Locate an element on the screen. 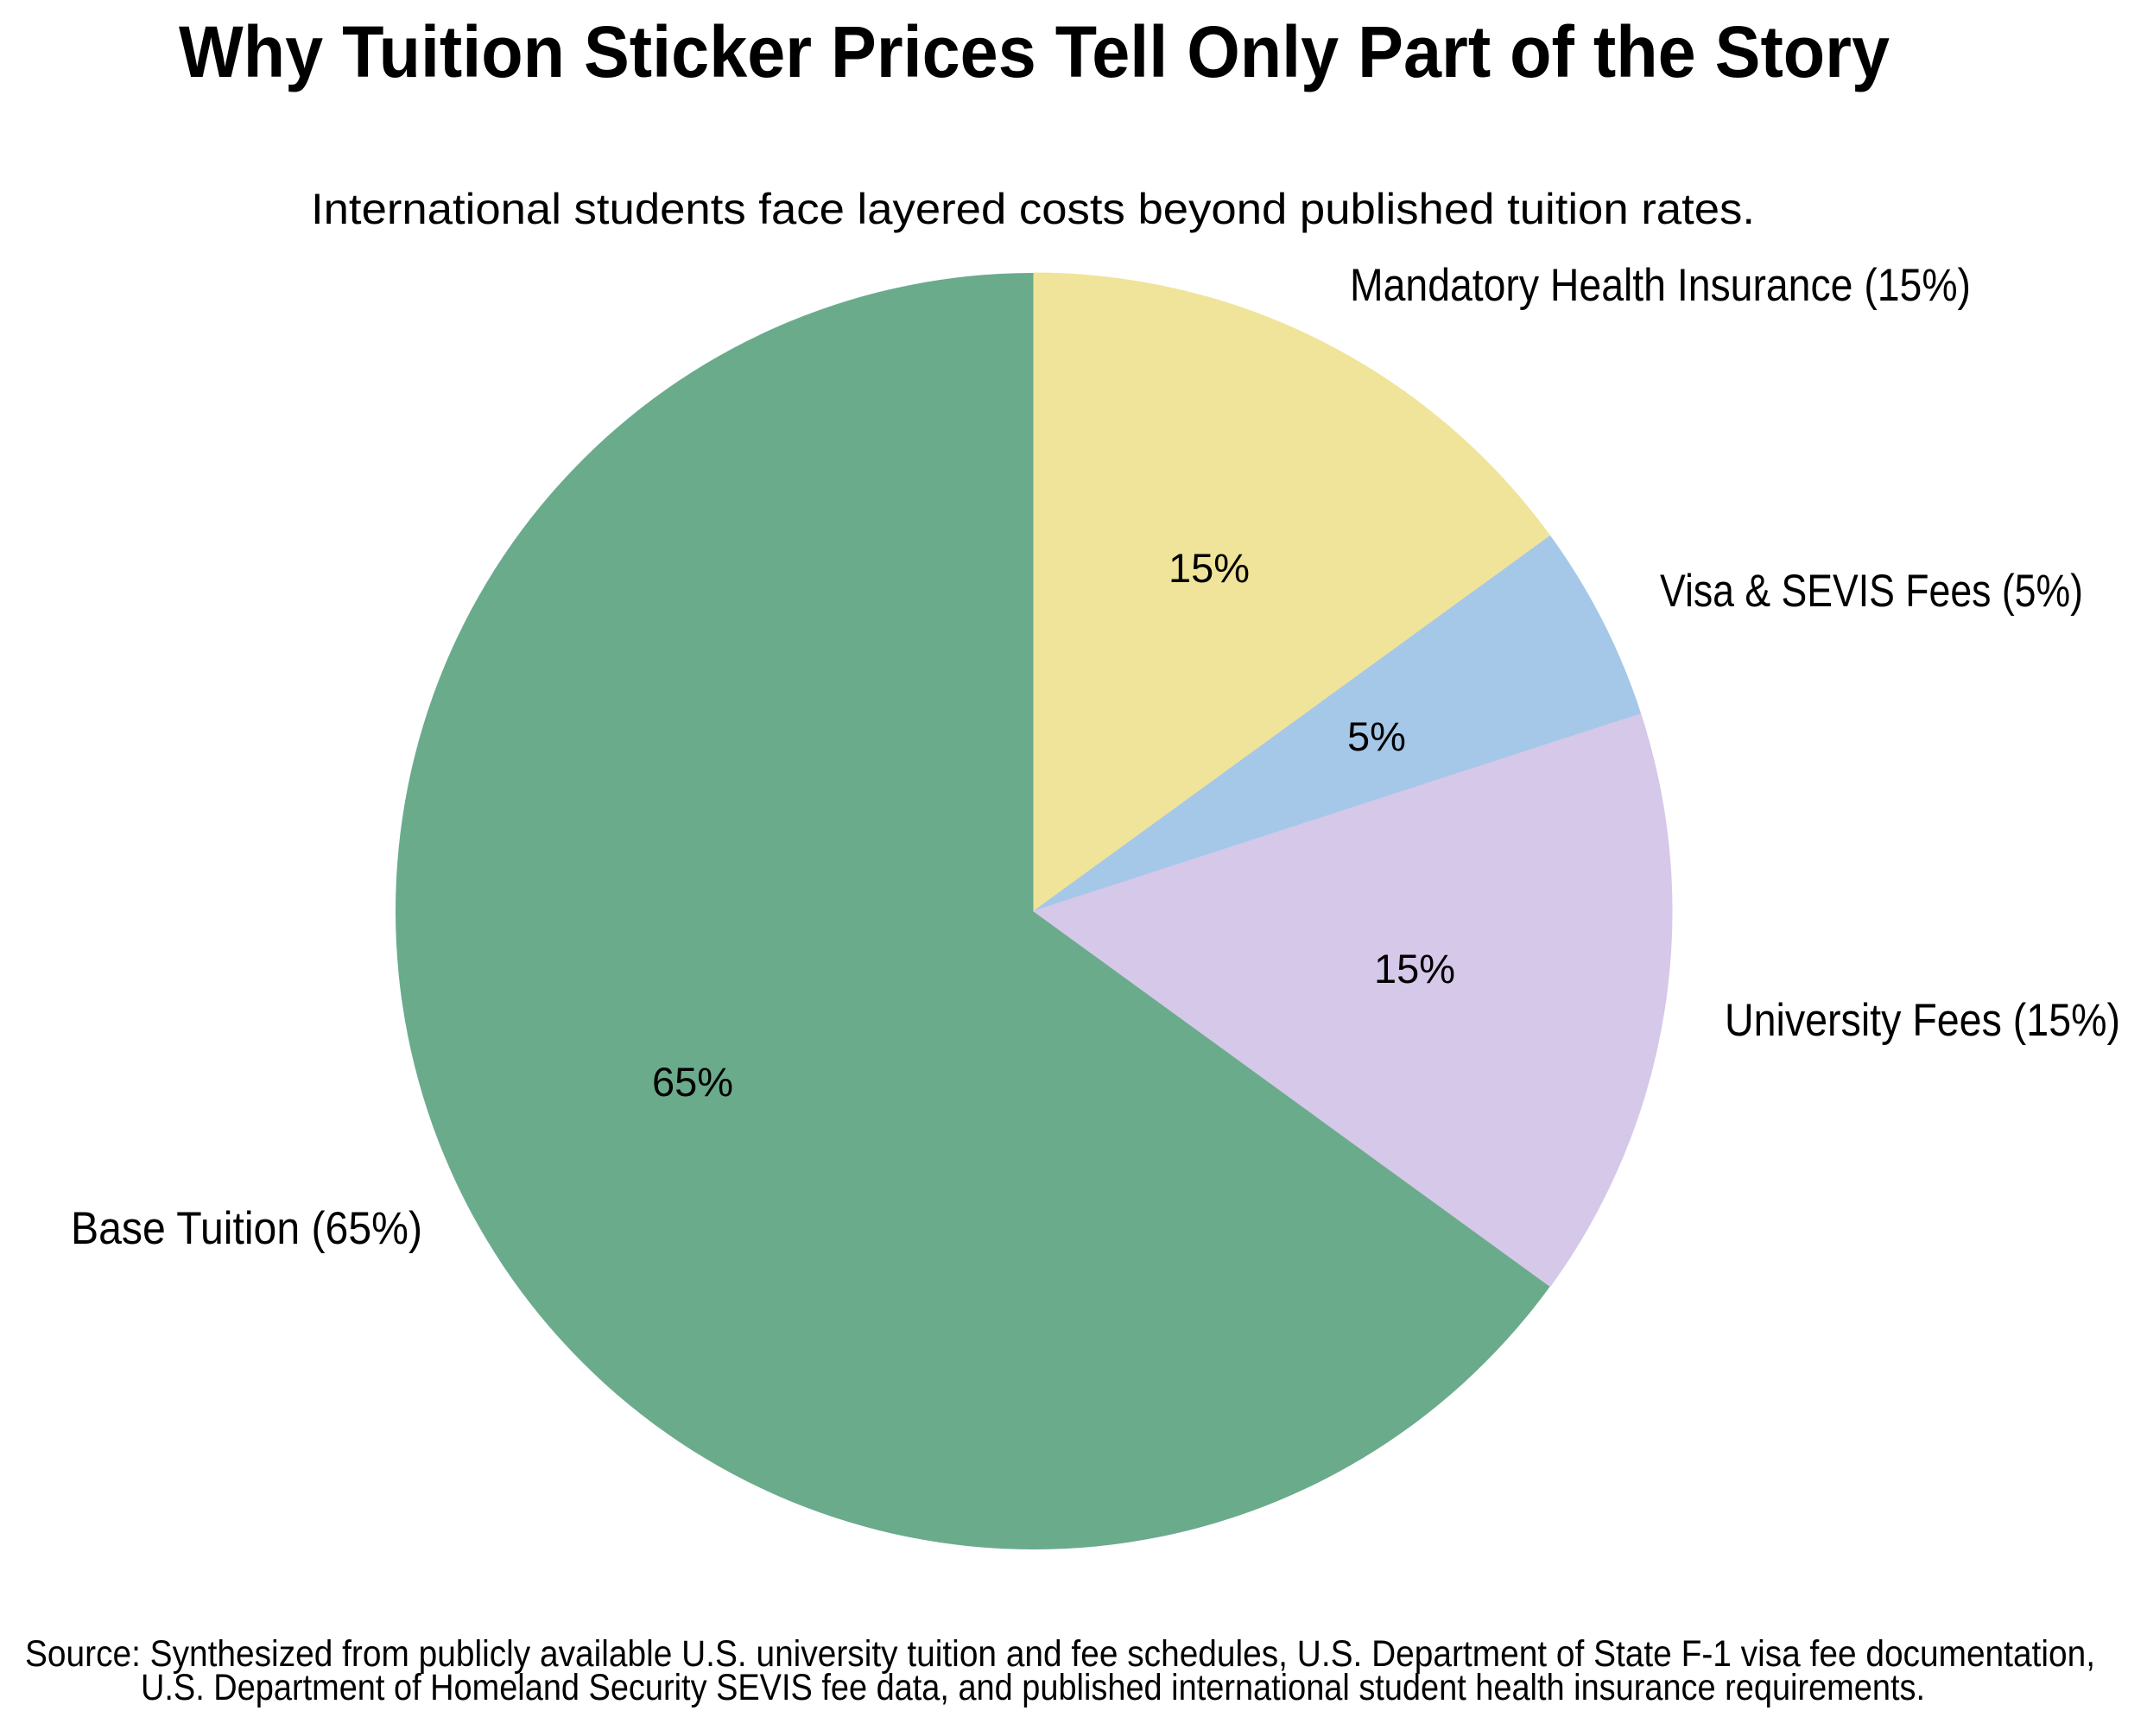 This screenshot has height=1736, width=2147. svg-text: University Fees (15%) is located at coordinates (1923, 1020).